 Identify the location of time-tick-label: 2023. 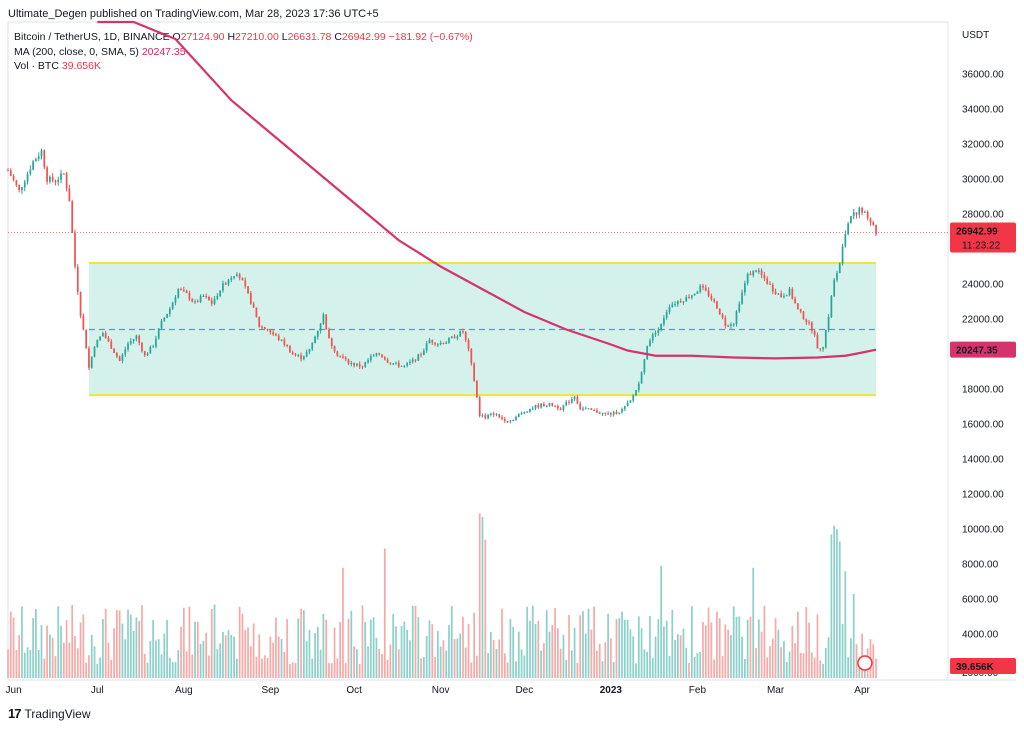
(611, 690).